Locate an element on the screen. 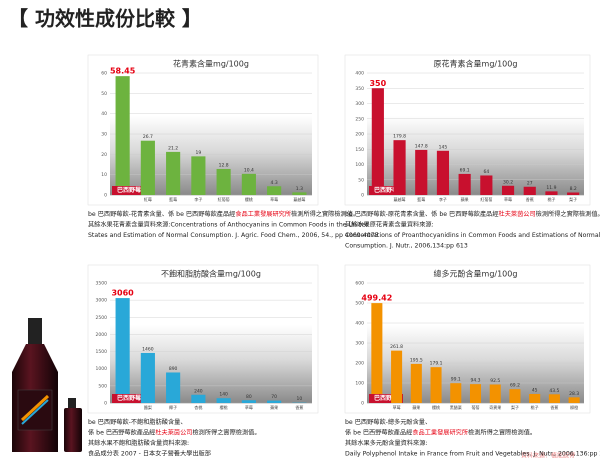  highlight-box is located at coordinates (129, 398).